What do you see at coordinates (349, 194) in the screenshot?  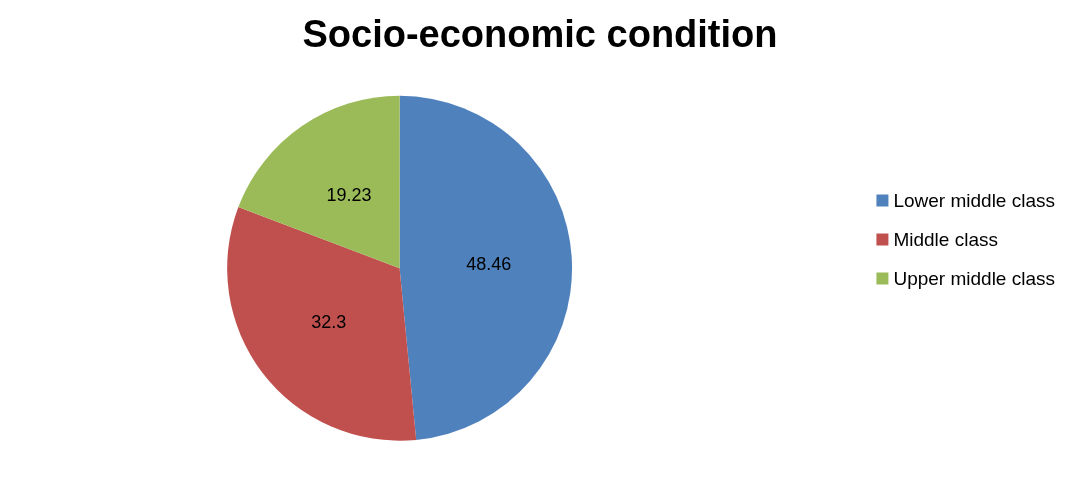 I see `data-label: 19.23` at bounding box center [349, 194].